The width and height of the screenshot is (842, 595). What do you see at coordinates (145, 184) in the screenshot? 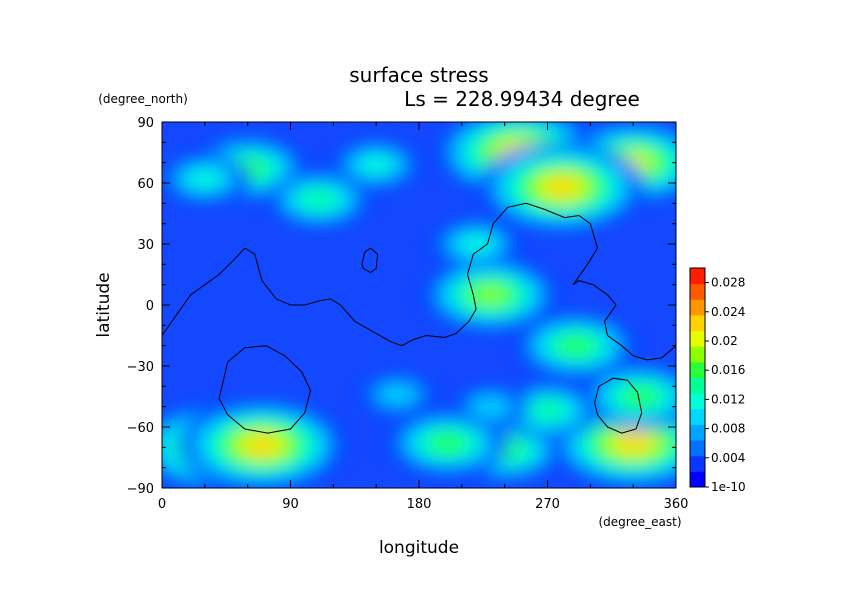
I see `y-tick-label: 60` at bounding box center [145, 184].